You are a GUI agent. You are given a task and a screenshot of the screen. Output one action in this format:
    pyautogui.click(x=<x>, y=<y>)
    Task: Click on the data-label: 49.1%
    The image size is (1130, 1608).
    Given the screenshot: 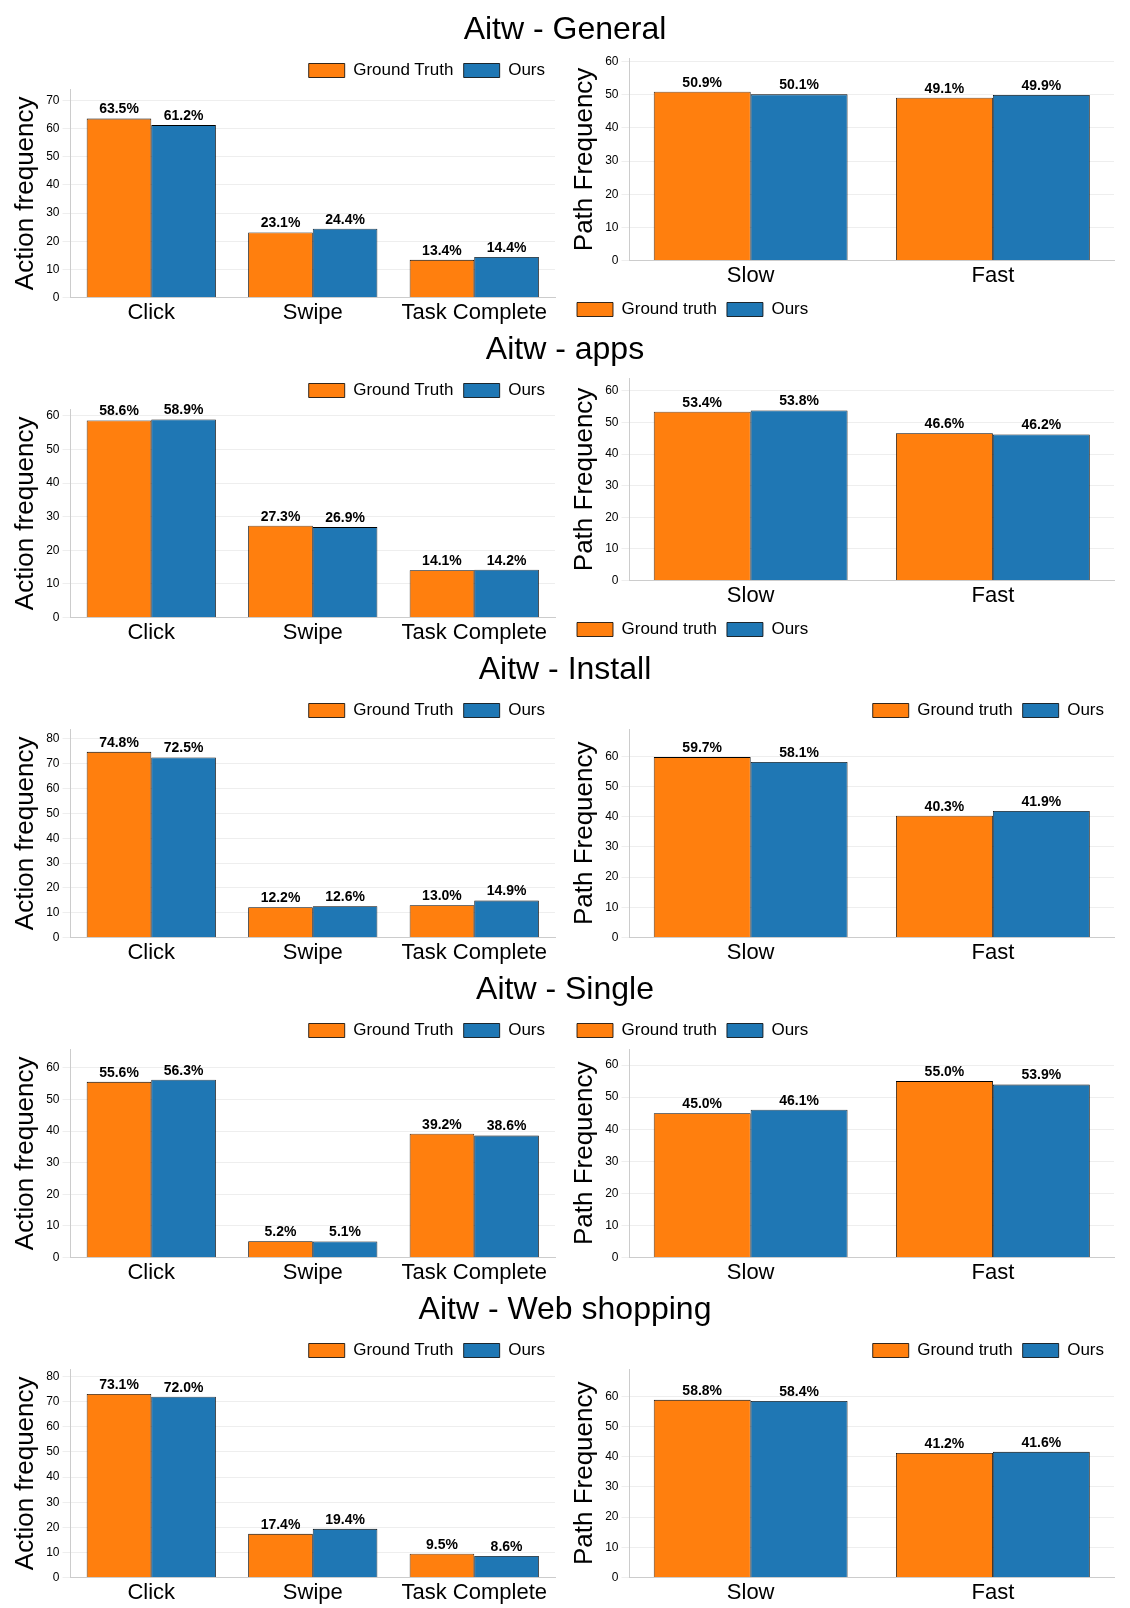 What is the action you would take?
    pyautogui.click(x=944, y=87)
    